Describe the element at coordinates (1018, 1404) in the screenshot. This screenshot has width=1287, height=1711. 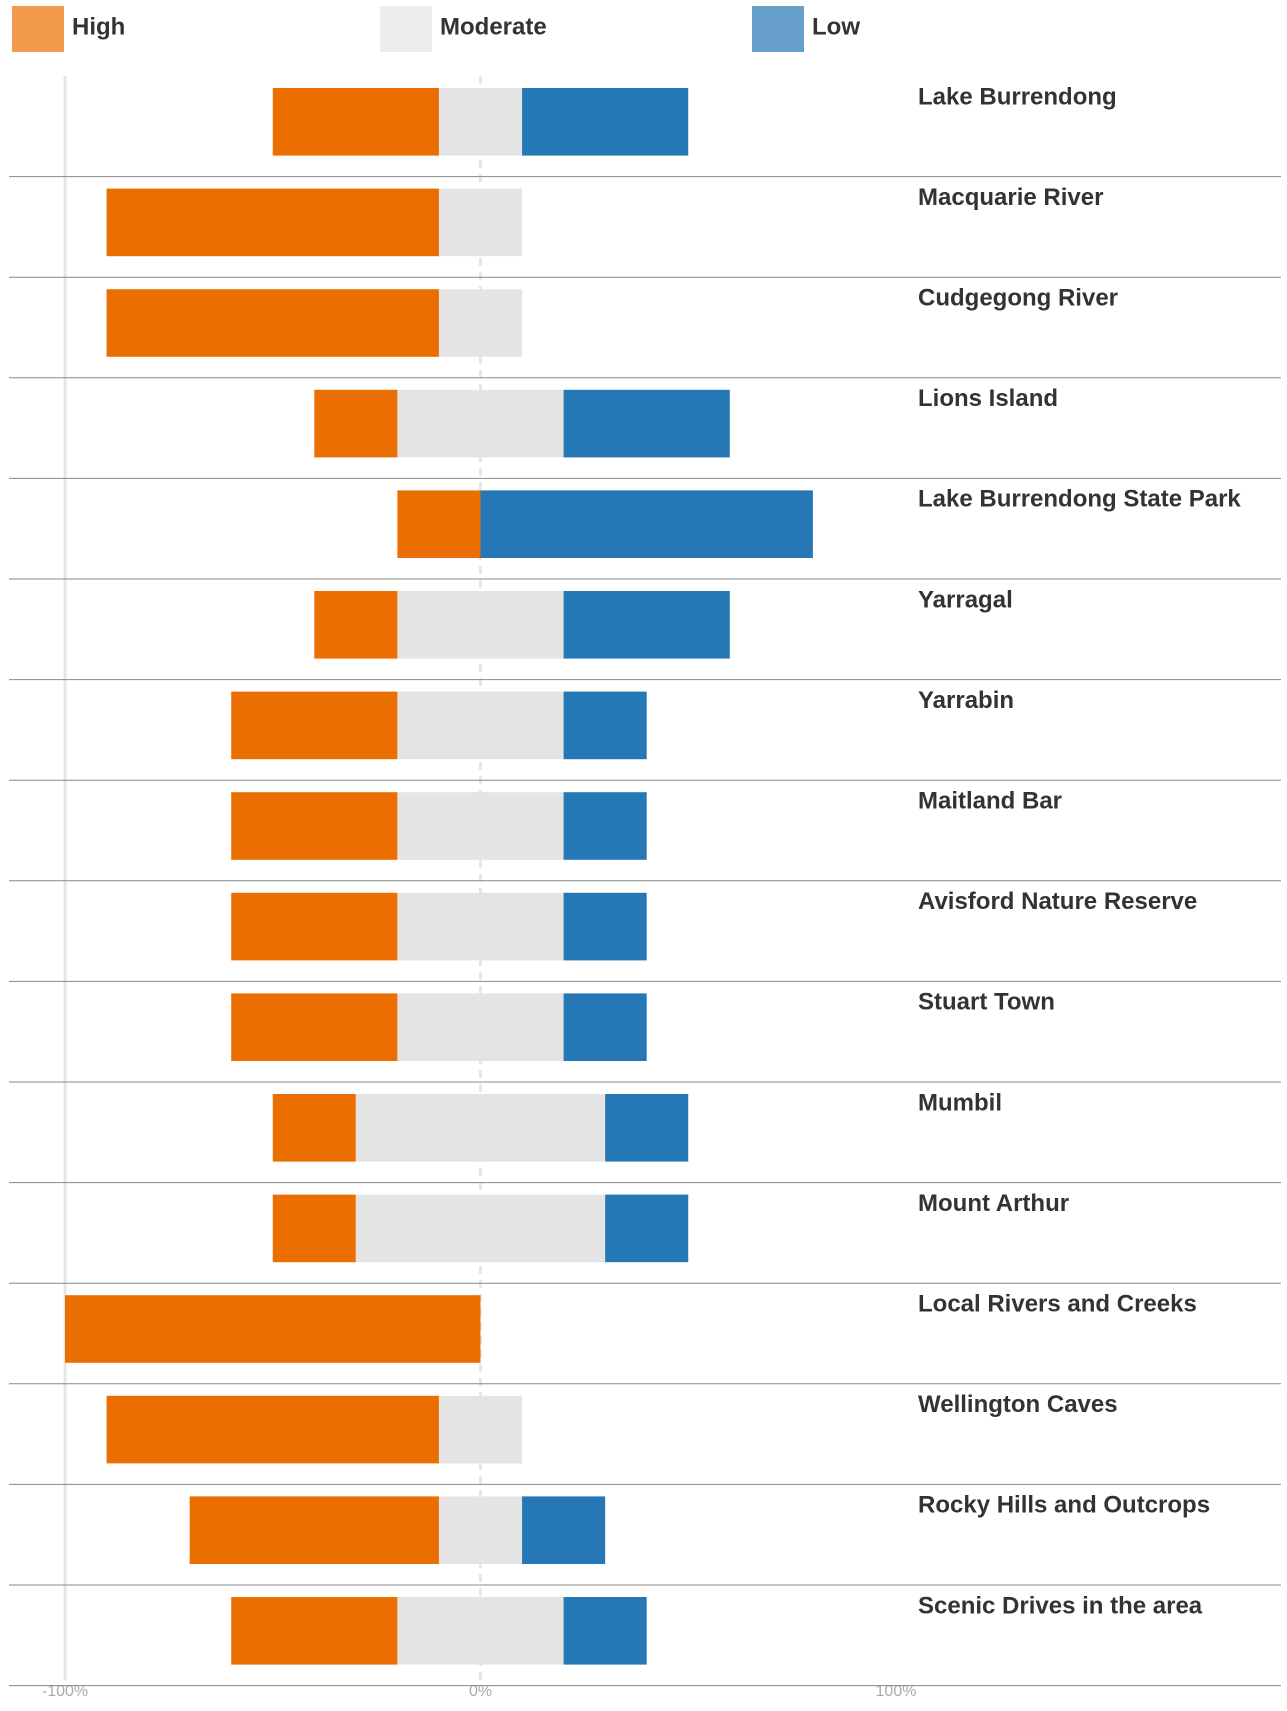
I see `row-label: Wellington Caves` at that location.